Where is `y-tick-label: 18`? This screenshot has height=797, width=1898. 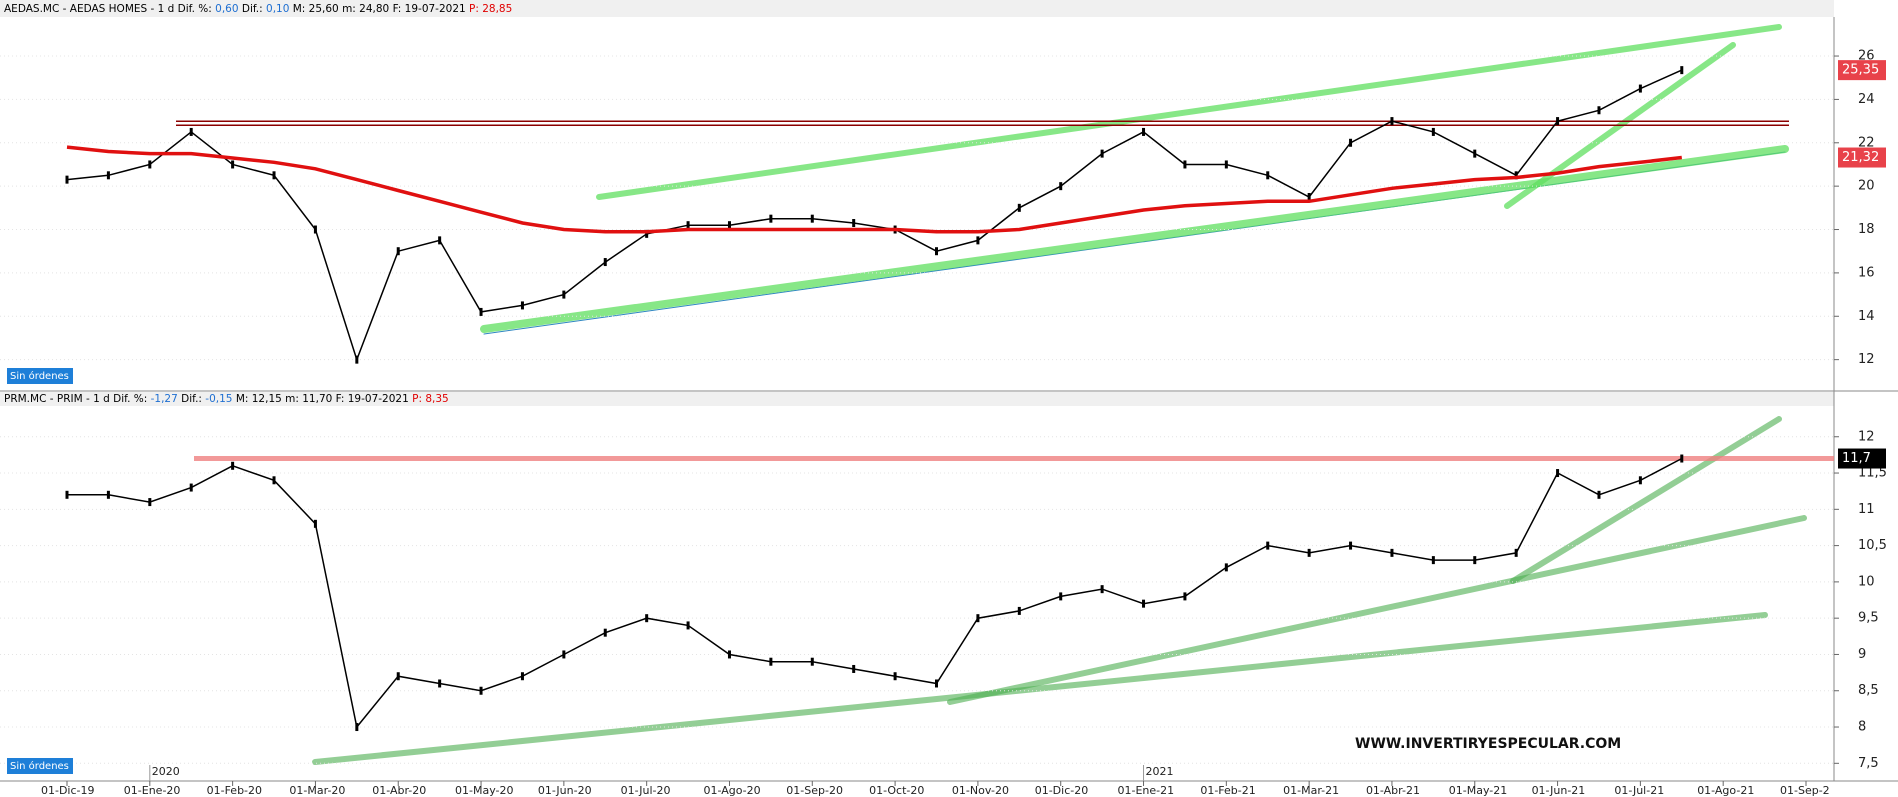
y-tick-label: 18 is located at coordinates (1866, 229).